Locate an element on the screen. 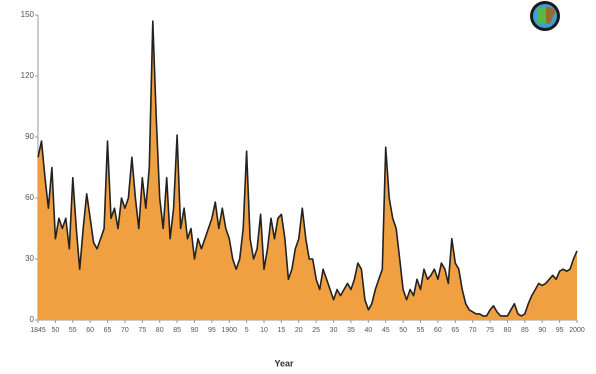  x-tick-label: 10 is located at coordinates (264, 330).